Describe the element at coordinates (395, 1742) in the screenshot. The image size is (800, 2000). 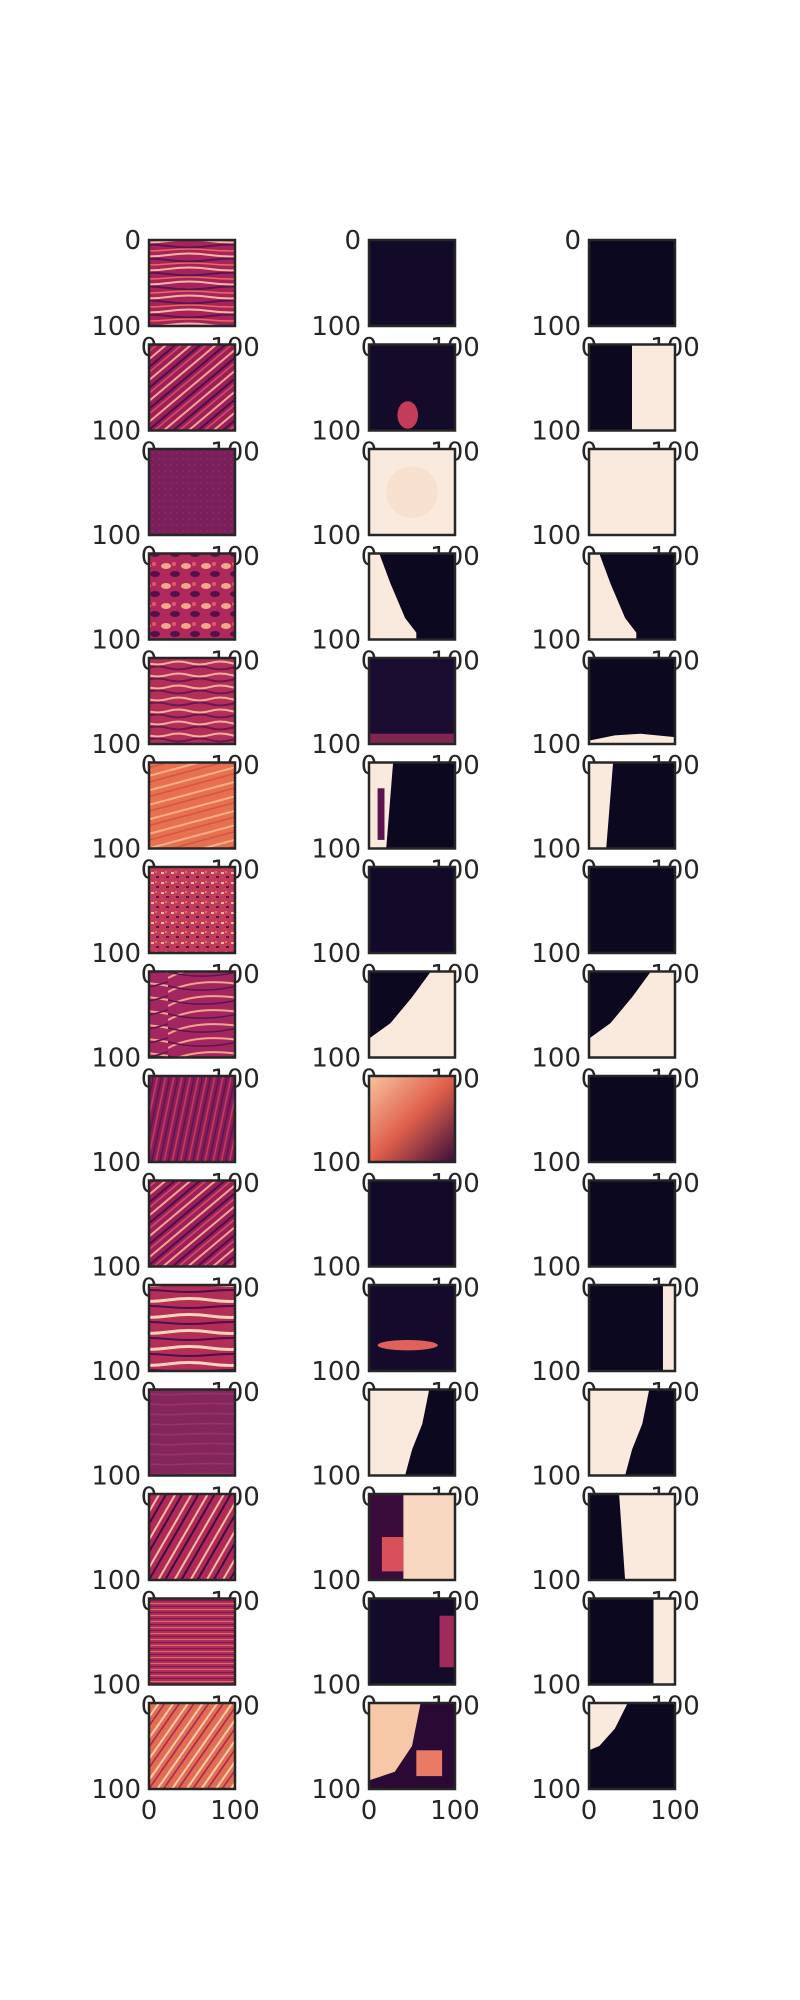
I see `prob-salt` at that location.